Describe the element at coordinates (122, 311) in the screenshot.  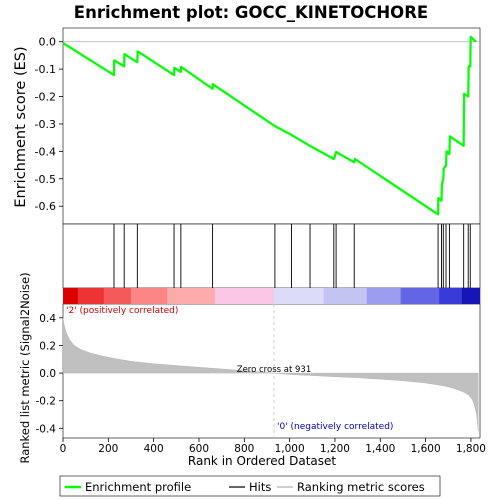
I see `positive-correlation-label: '2' (positively correlated)` at that location.